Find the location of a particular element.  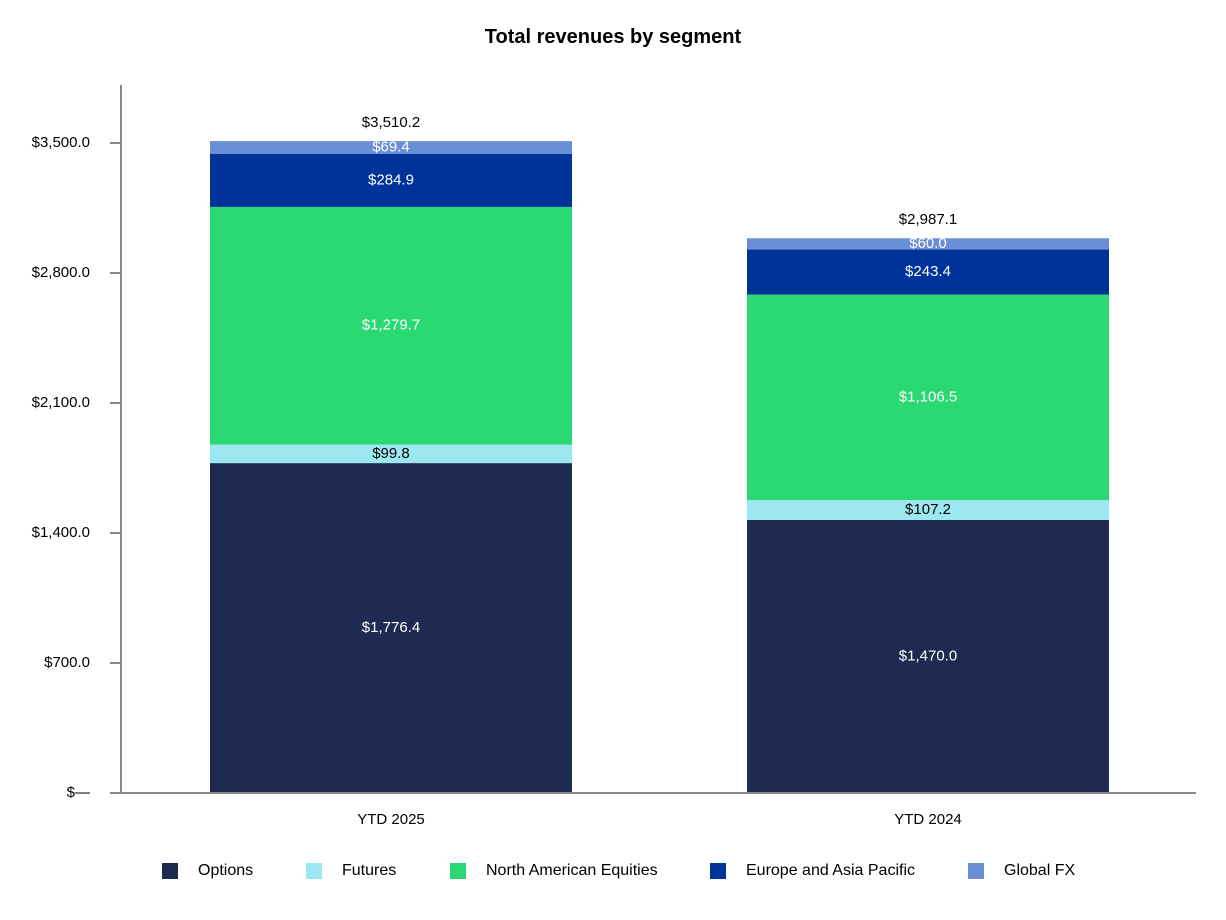

data-label: $243.4 is located at coordinates (928, 271).